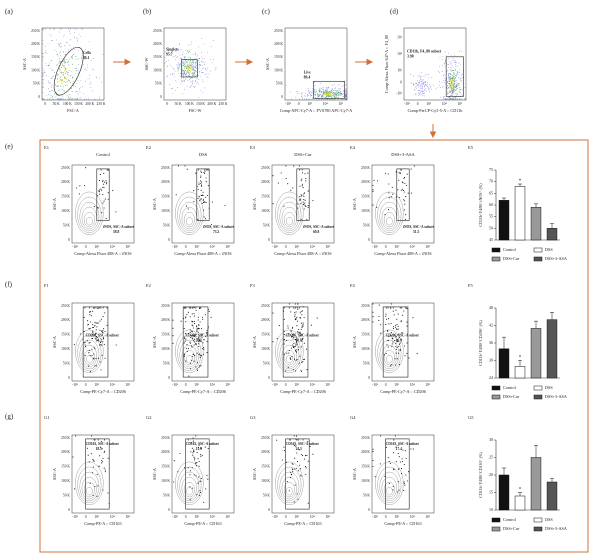  Describe the element at coordinates (216, 232) in the screenshot. I see `gate-value: 73.2` at that location.